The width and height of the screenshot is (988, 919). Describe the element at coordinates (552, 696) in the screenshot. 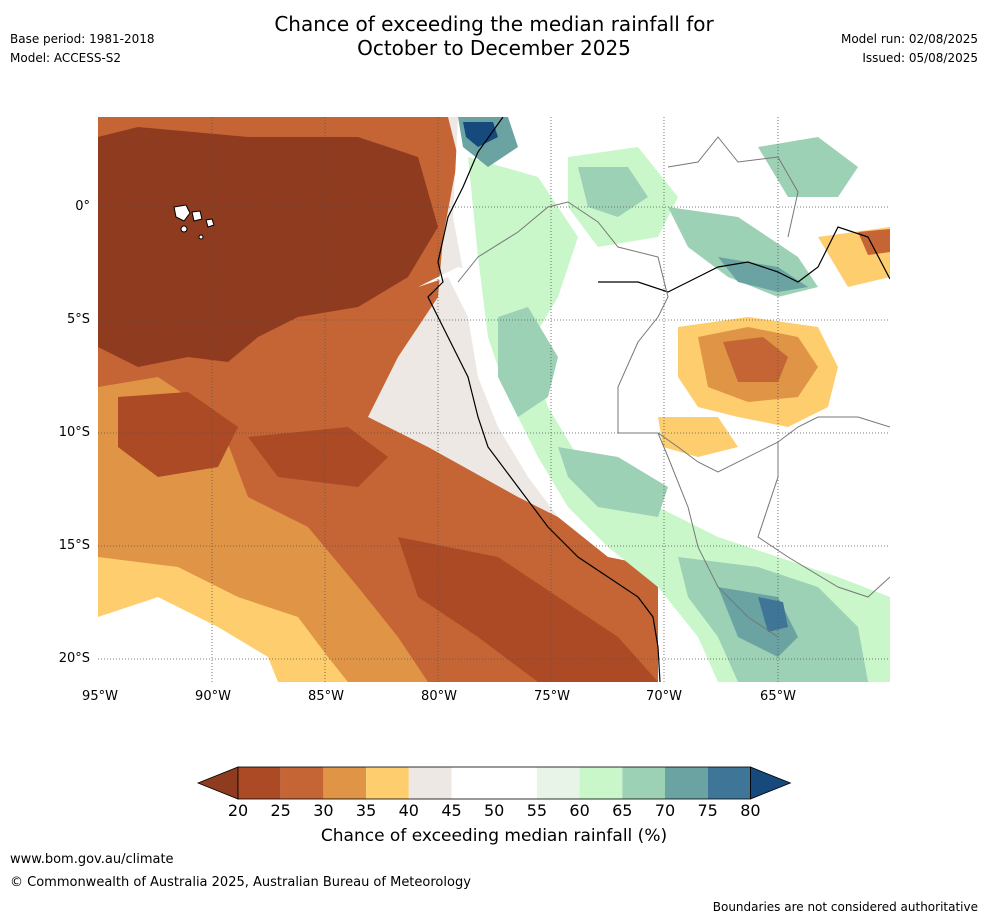

I see `lon-label-75w: 75°W` at that location.